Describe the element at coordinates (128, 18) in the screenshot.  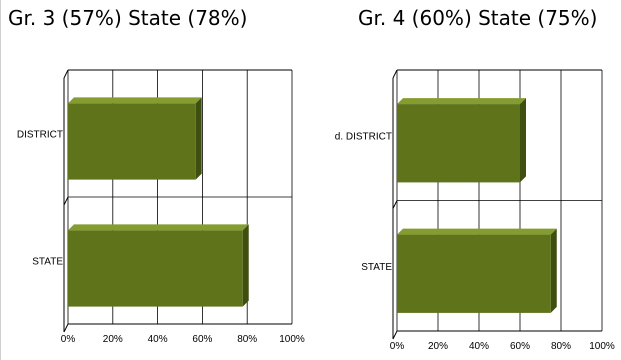
I see `chart-title-grade3: Gr. 3 (57%) State (78%)` at that location.